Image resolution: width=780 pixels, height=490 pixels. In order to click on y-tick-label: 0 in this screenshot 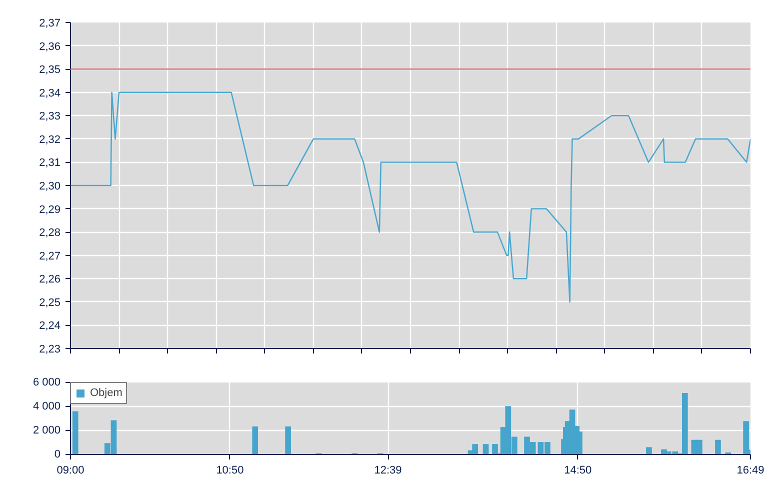, I will do `click(57, 454)`.